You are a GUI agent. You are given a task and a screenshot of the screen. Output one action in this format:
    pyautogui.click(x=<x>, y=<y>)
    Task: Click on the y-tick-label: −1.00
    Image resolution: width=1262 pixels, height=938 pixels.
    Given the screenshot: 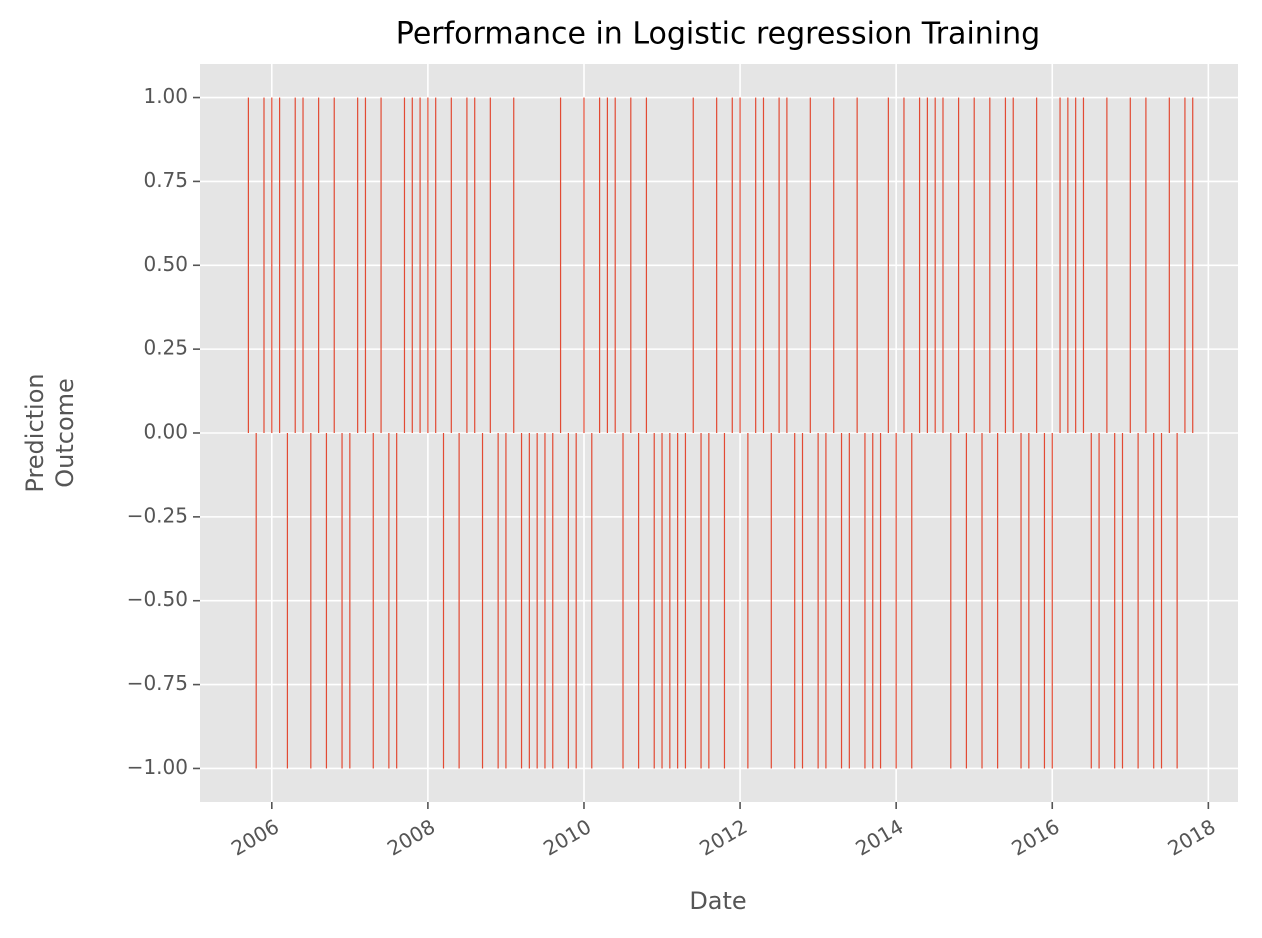 What is the action you would take?
    pyautogui.click(x=157, y=767)
    